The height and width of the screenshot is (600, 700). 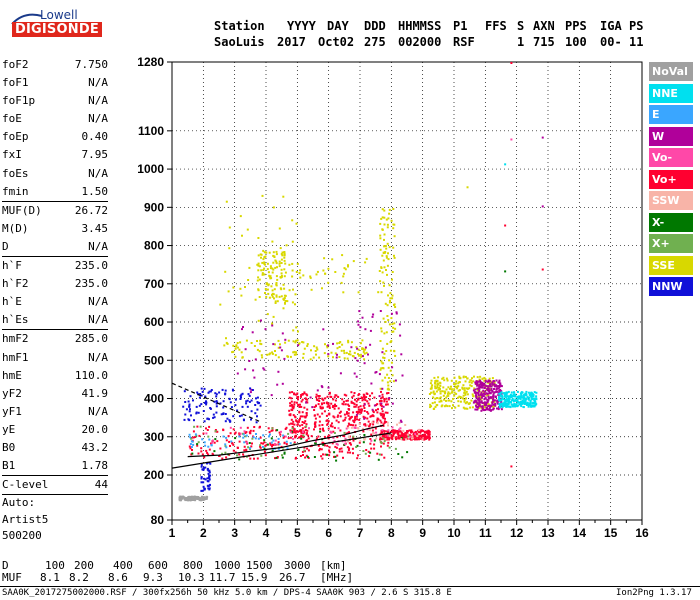 I want to click on x-tick-label: 8, so click(x=391, y=533).